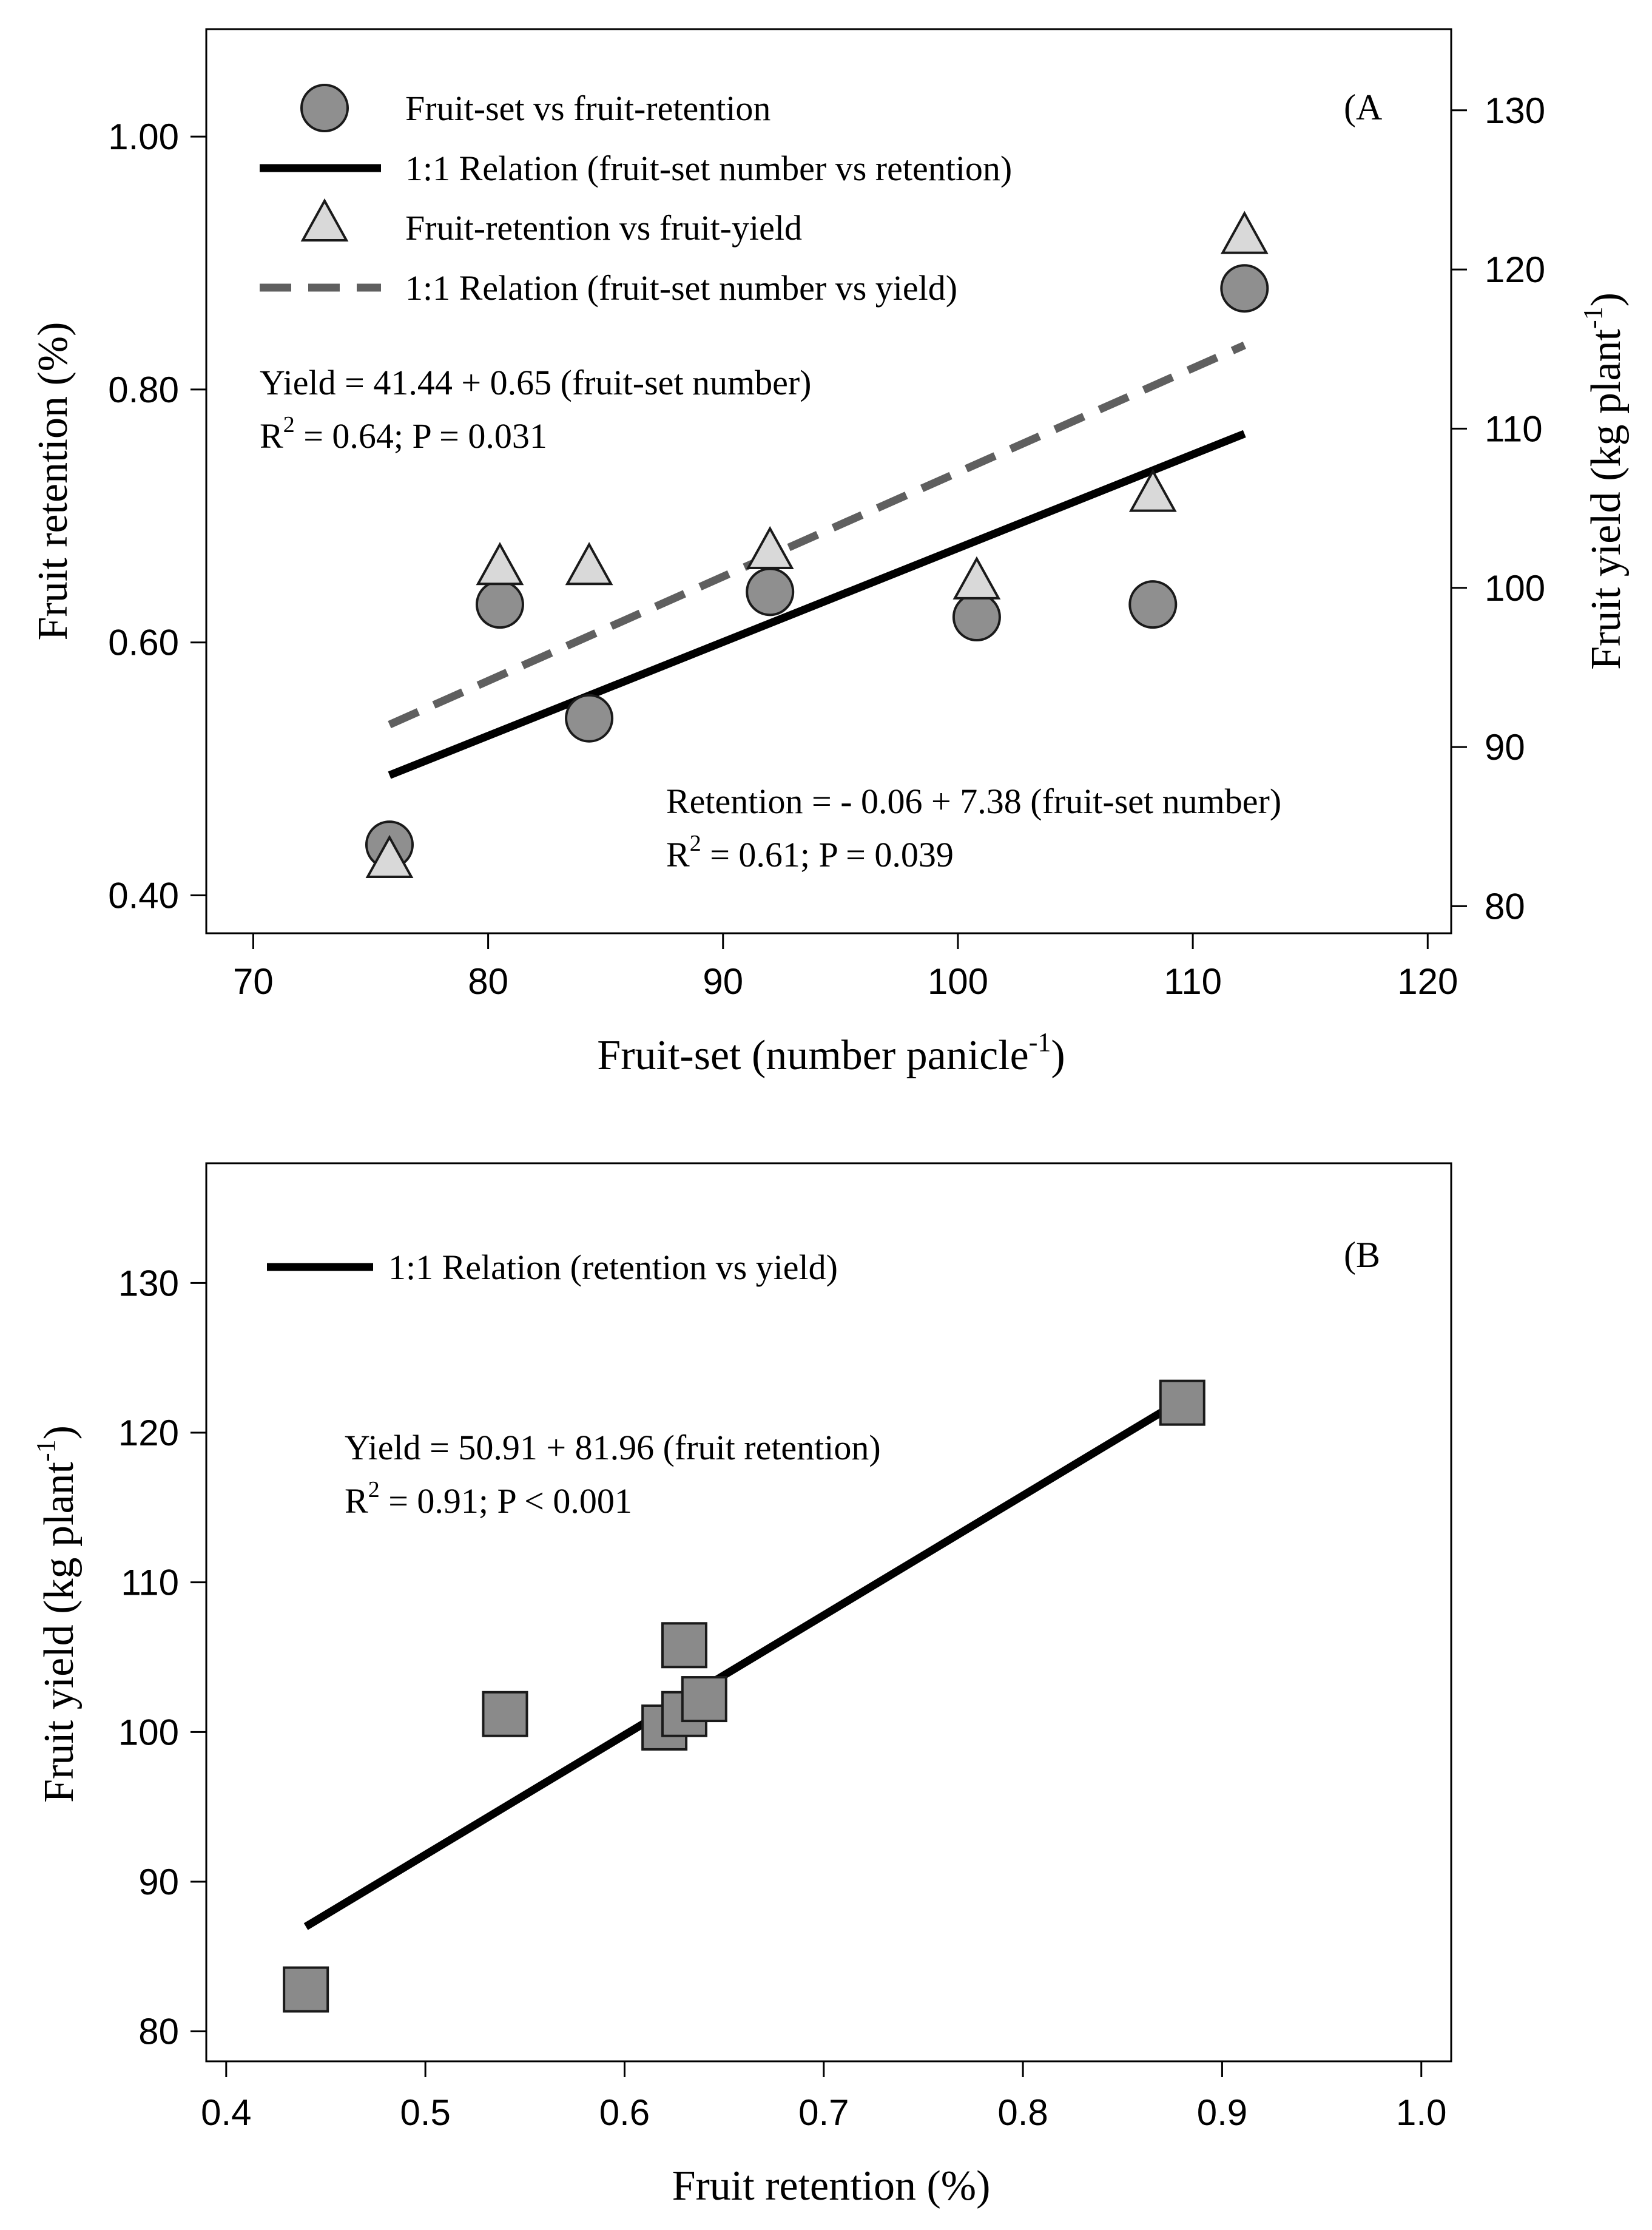  What do you see at coordinates (143, 390) in the screenshot?
I see `left-y-tick-label: 0.80` at bounding box center [143, 390].